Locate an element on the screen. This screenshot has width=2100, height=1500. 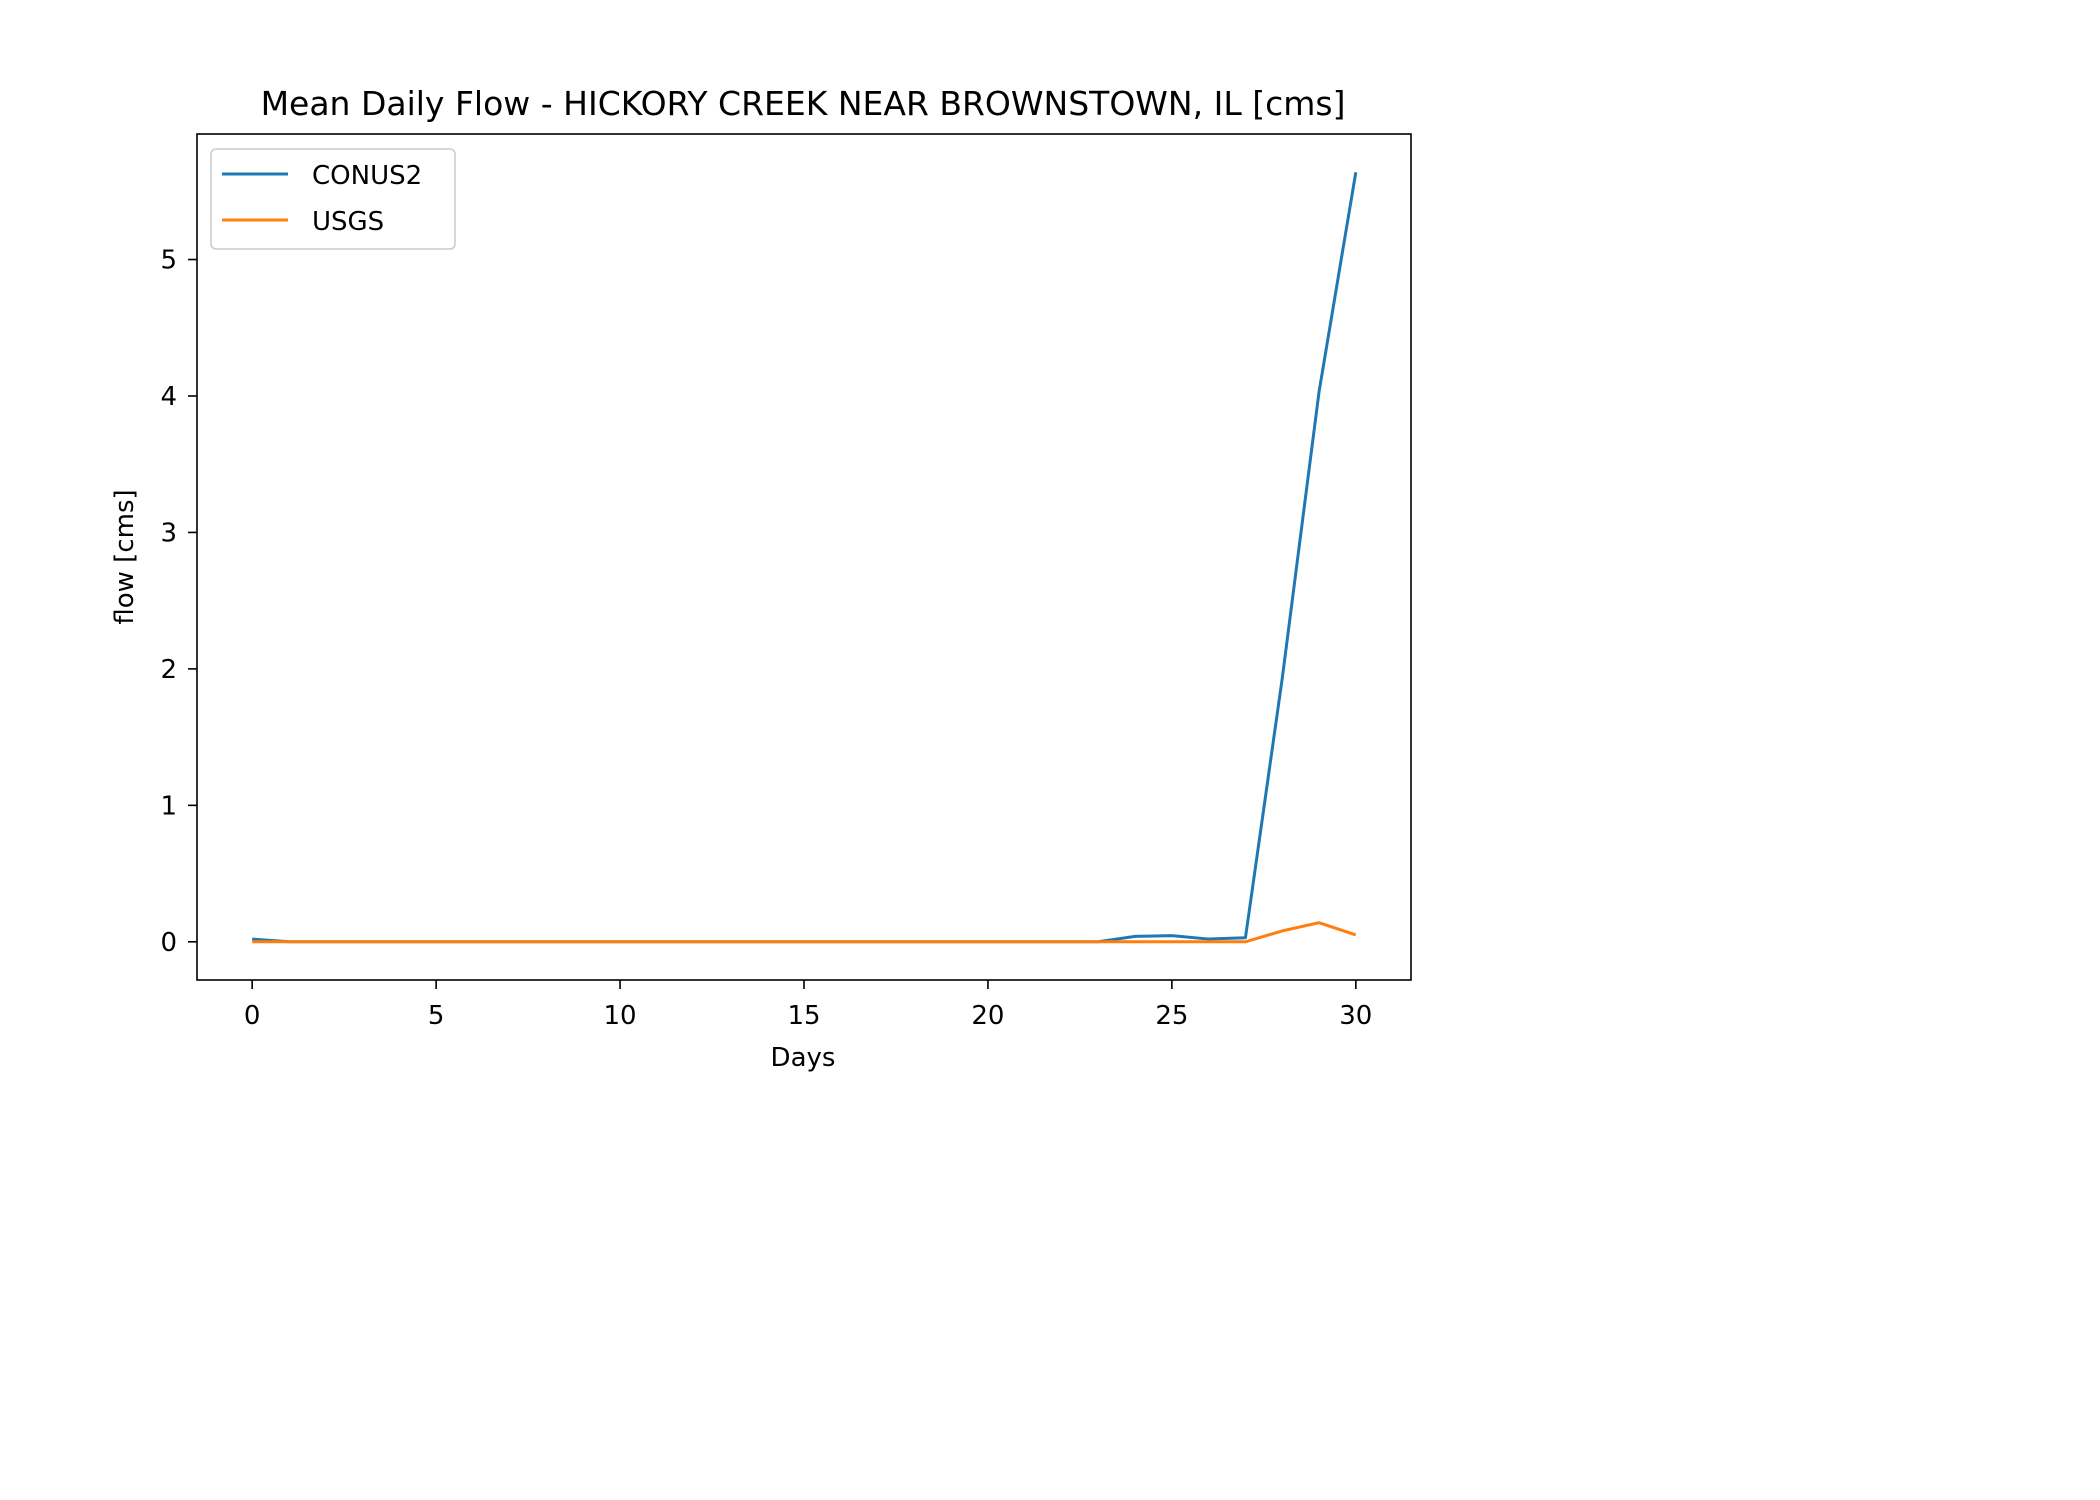
x-tick-label: 30 is located at coordinates (1355, 1016).